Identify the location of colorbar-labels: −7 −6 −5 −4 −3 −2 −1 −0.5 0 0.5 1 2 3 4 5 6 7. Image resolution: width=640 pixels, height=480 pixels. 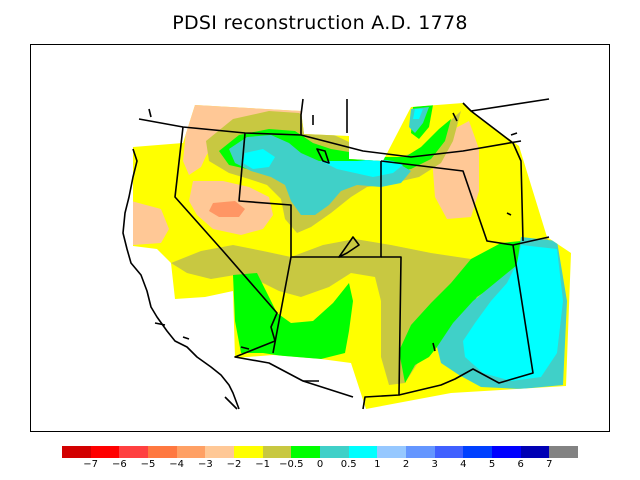
(320, 466).